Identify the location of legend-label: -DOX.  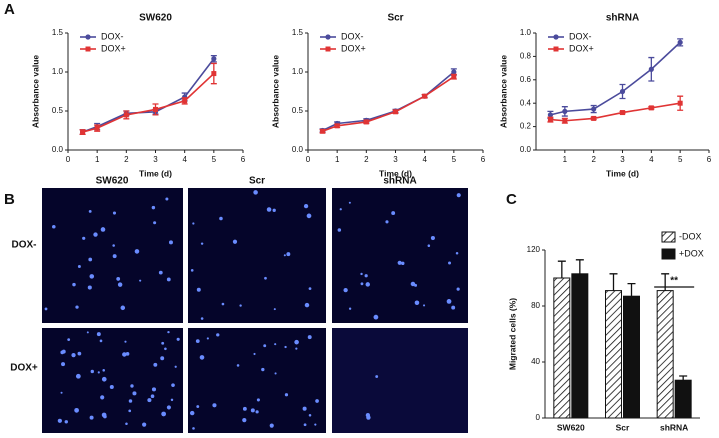
(690, 236).